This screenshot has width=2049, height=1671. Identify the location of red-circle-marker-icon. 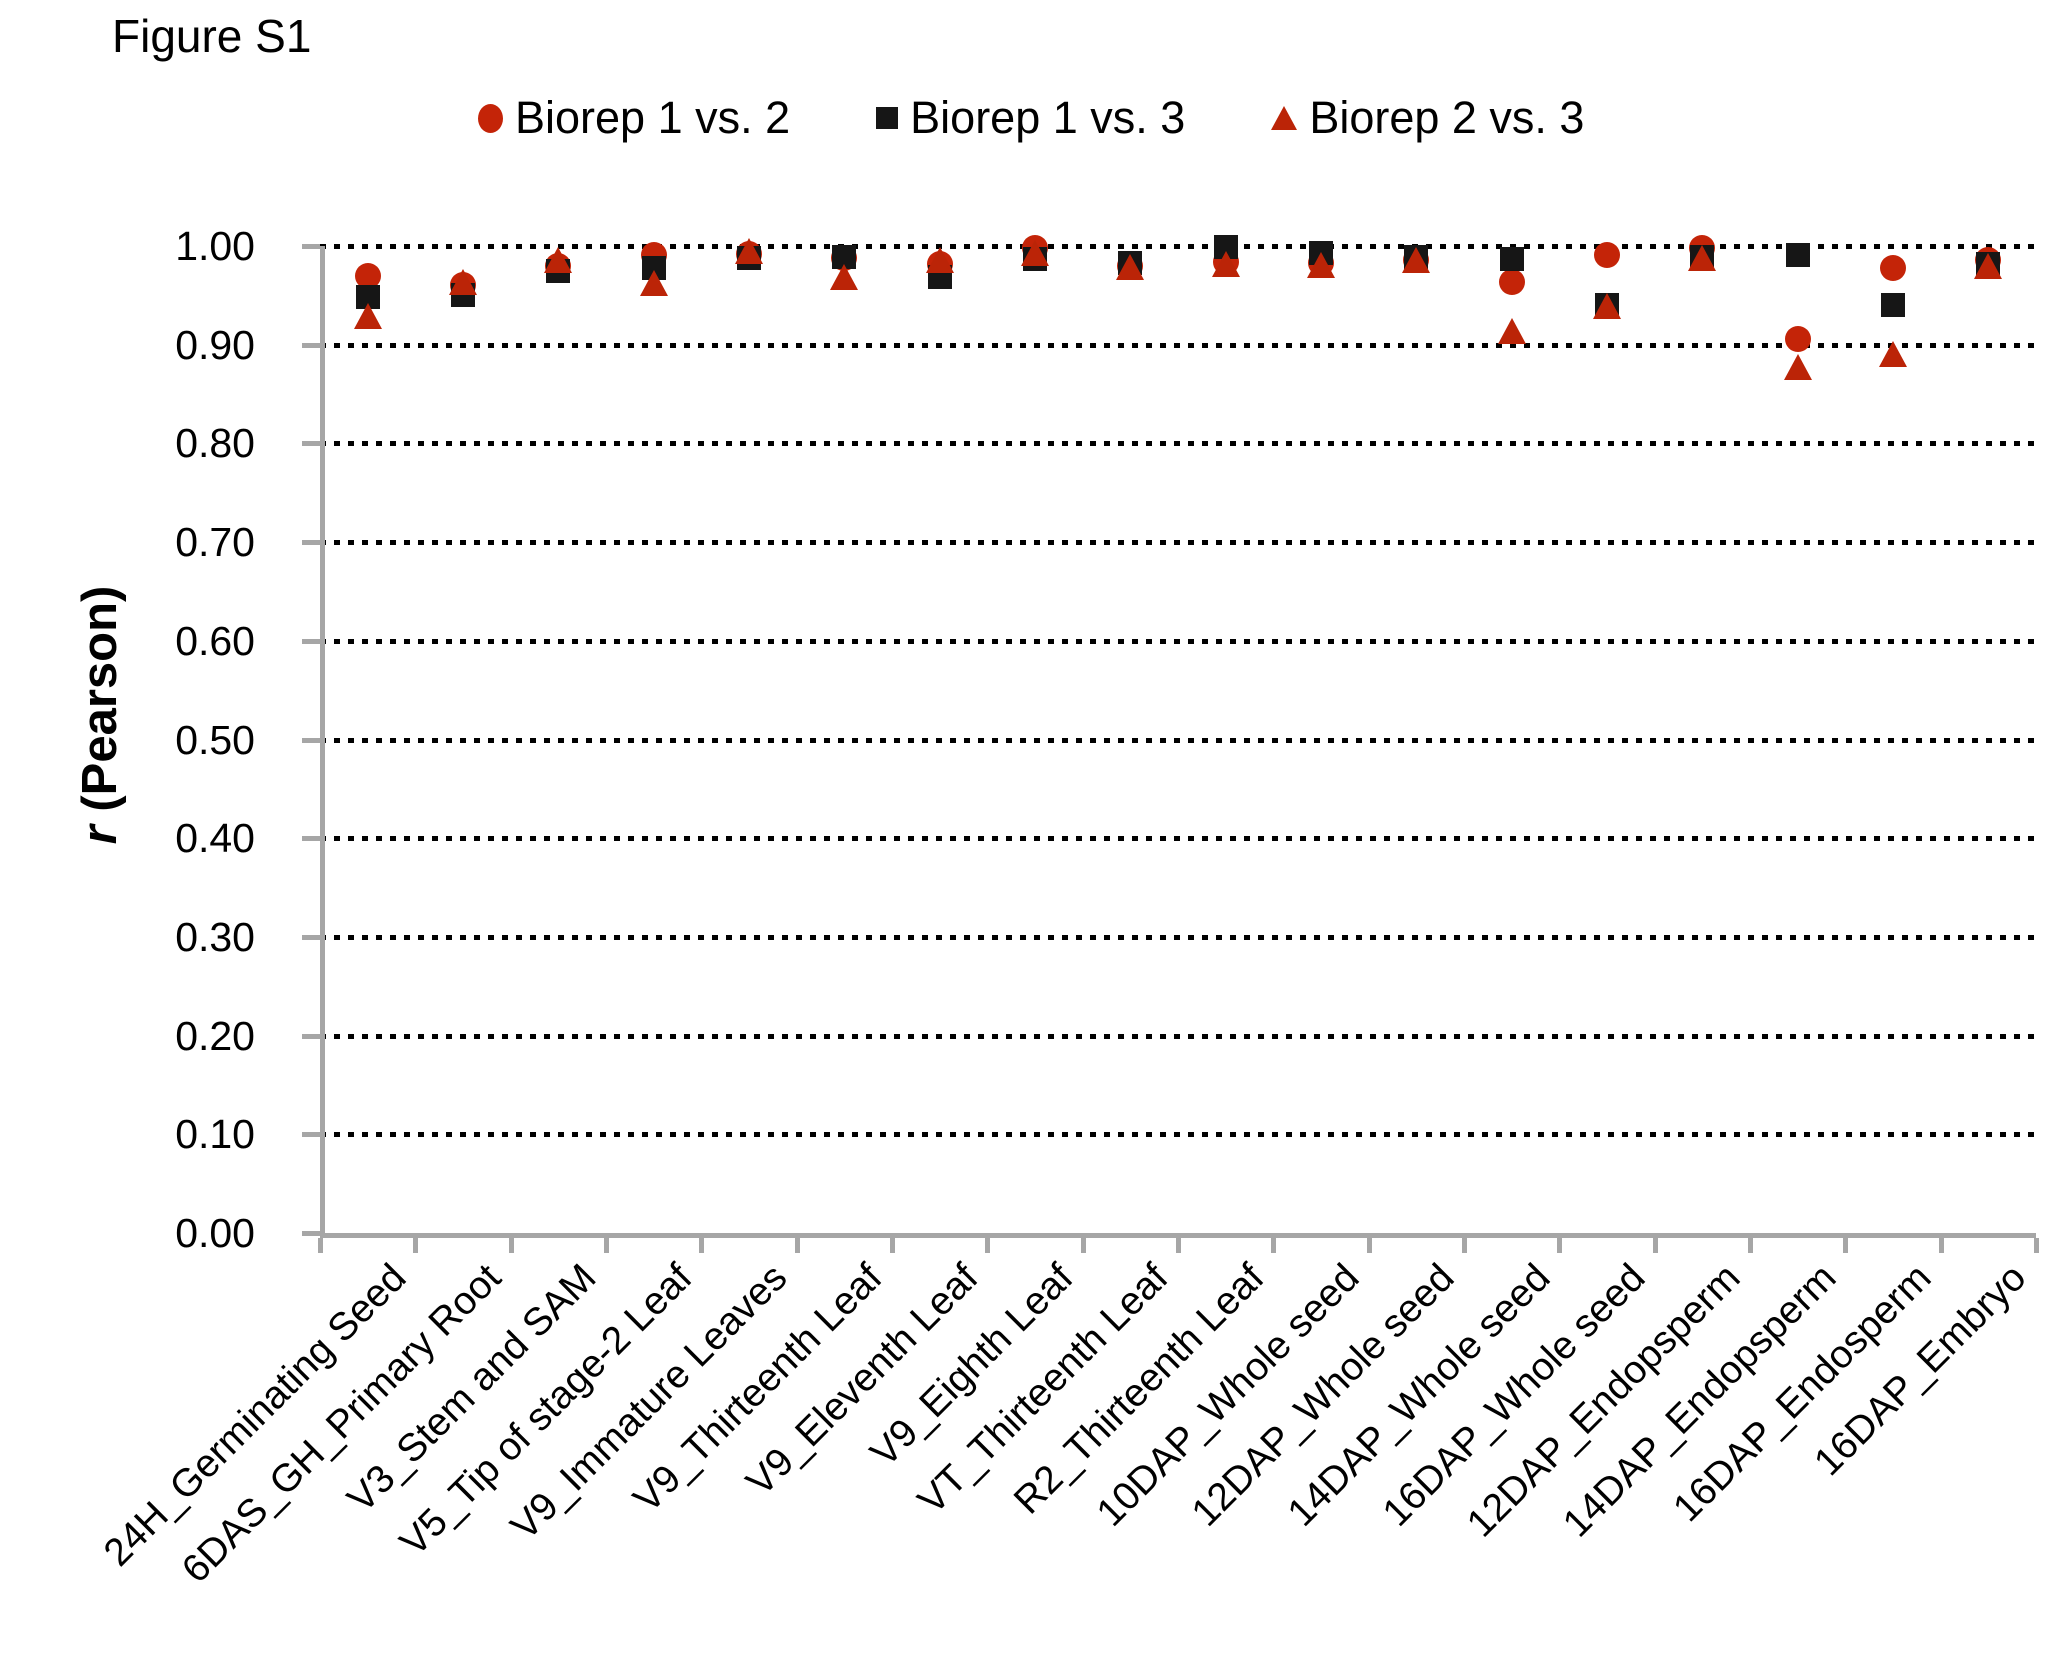
(490, 118).